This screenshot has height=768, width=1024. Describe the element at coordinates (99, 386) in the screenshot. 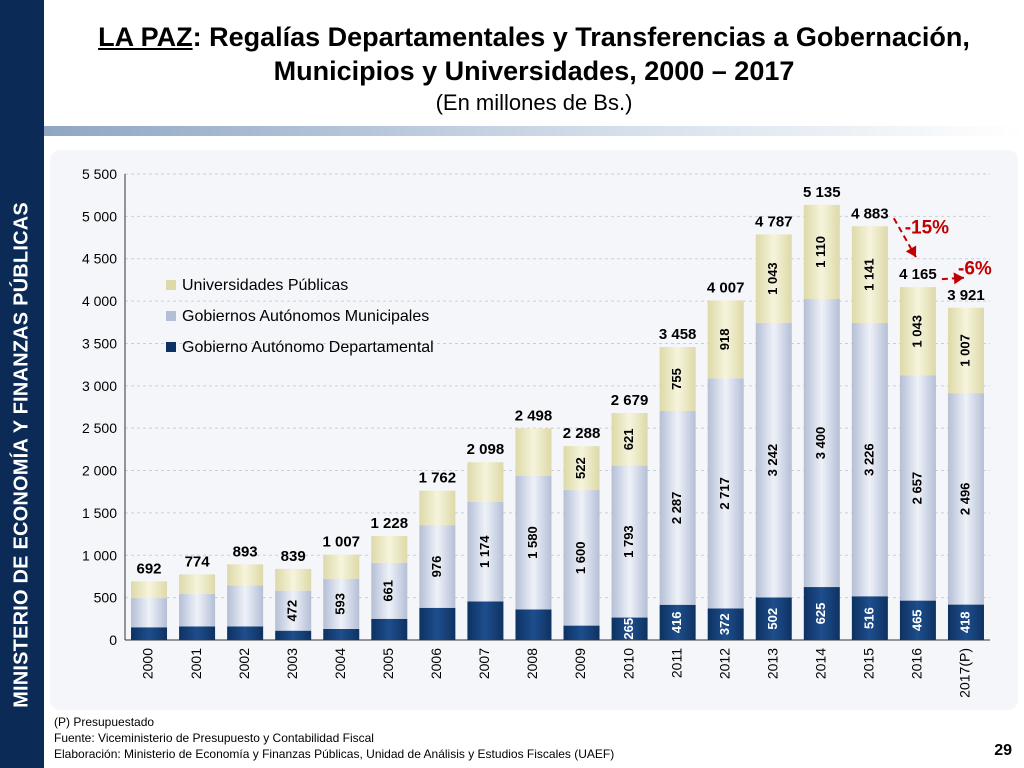

I see `y-tick-label: 3 000` at that location.